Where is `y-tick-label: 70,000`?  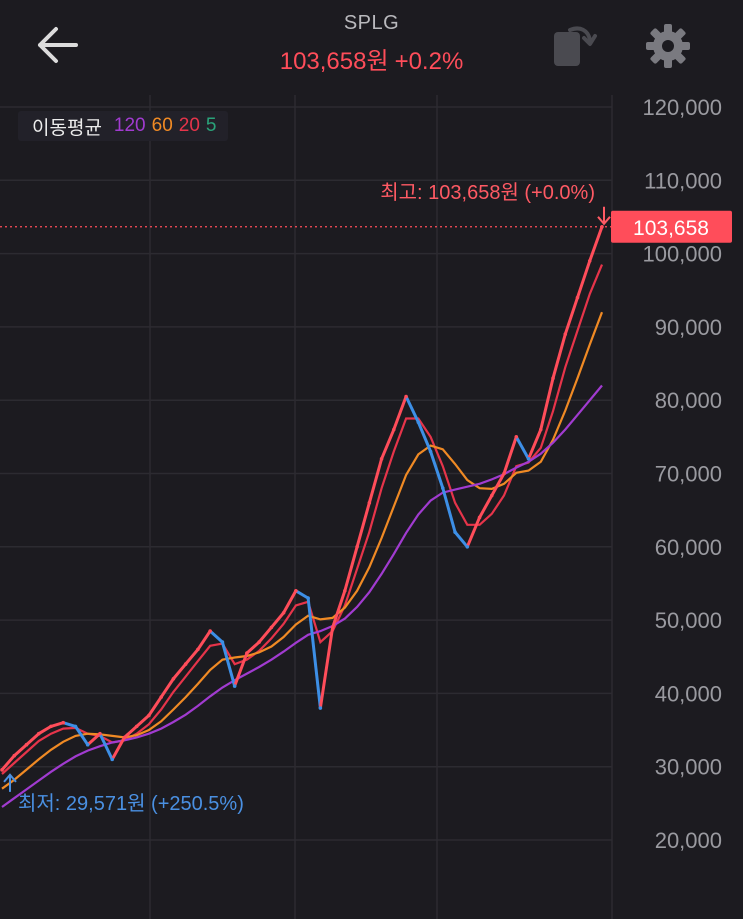
y-tick-label: 70,000 is located at coordinates (688, 474).